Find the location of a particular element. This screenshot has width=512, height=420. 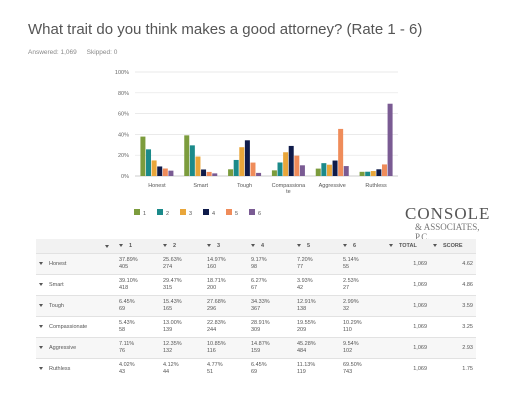

column-header-6: 6 is located at coordinates (363, 246).